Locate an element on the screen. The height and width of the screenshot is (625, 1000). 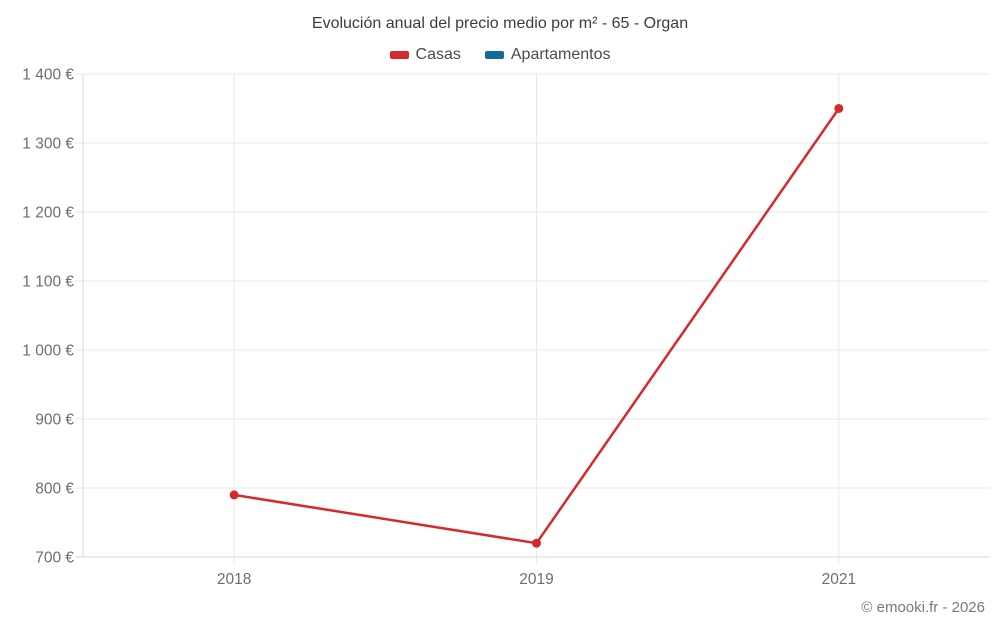
y-tick-label: 1 200 € is located at coordinates (48, 213).